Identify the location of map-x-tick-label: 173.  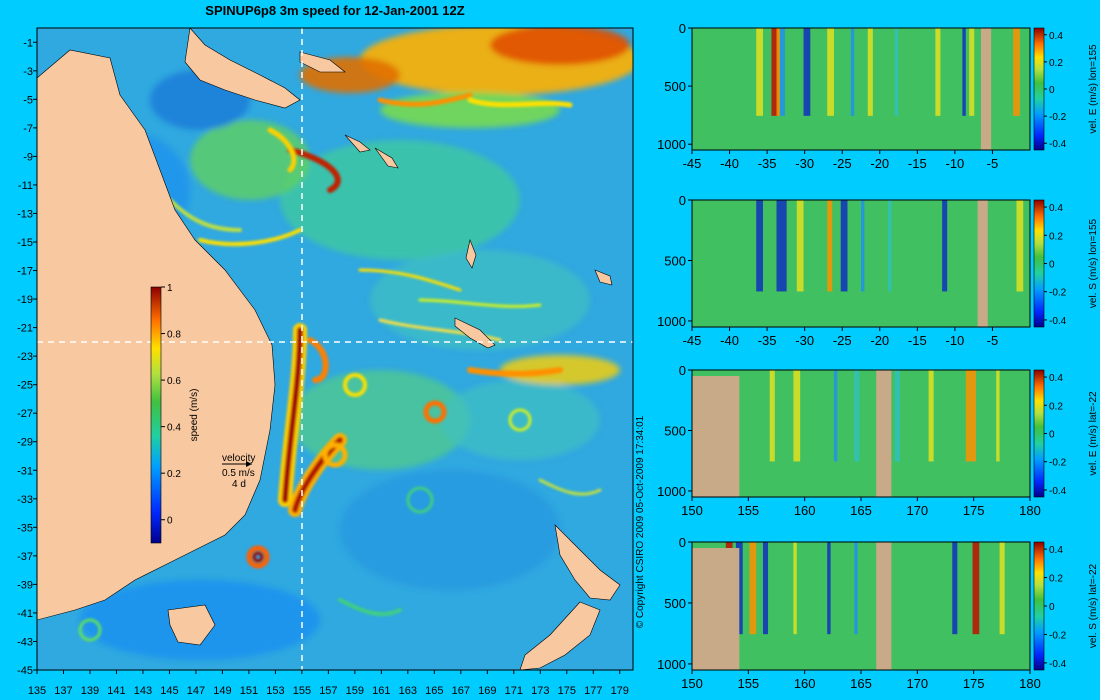
(540, 691).